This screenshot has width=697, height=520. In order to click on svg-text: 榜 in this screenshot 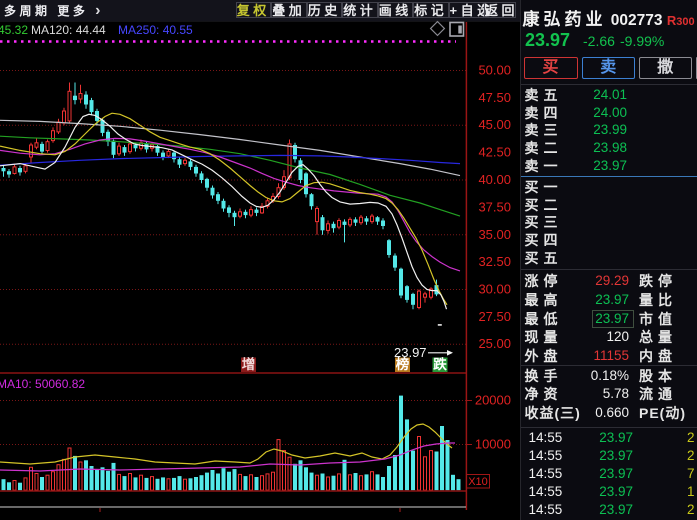, I will do `click(403, 364)`.